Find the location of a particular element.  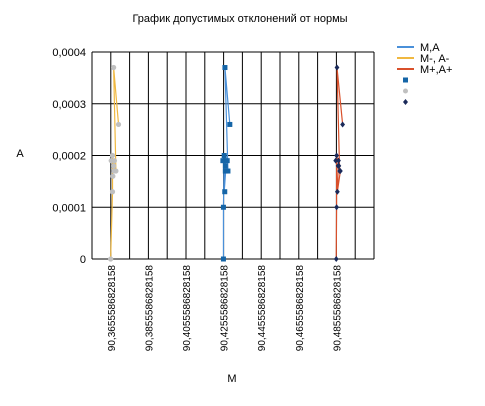

x-tick-label: 90,4655586828158 is located at coordinates (300, 308).